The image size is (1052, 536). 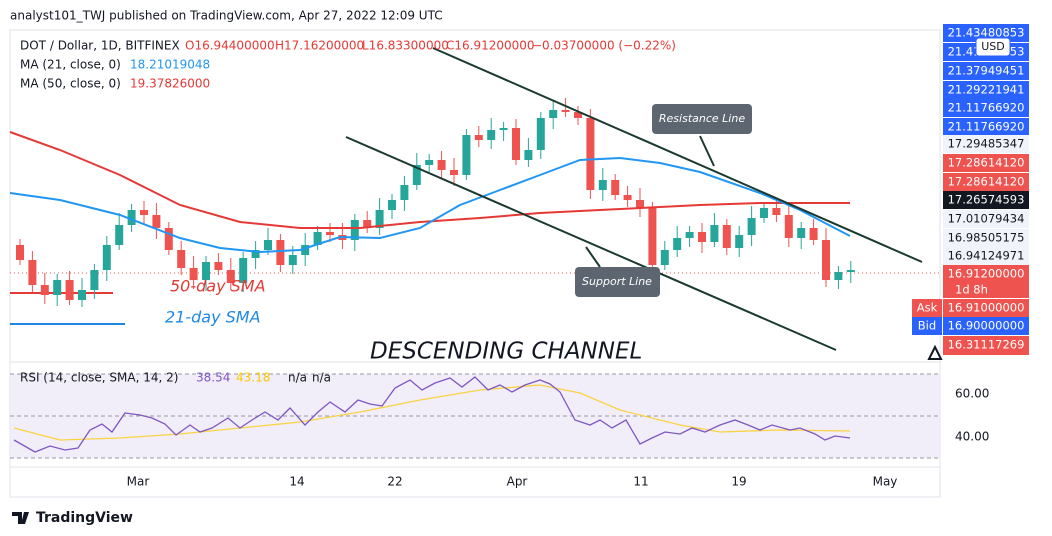 What do you see at coordinates (702, 118) in the screenshot?
I see `callout: Resistance Line` at bounding box center [702, 118].